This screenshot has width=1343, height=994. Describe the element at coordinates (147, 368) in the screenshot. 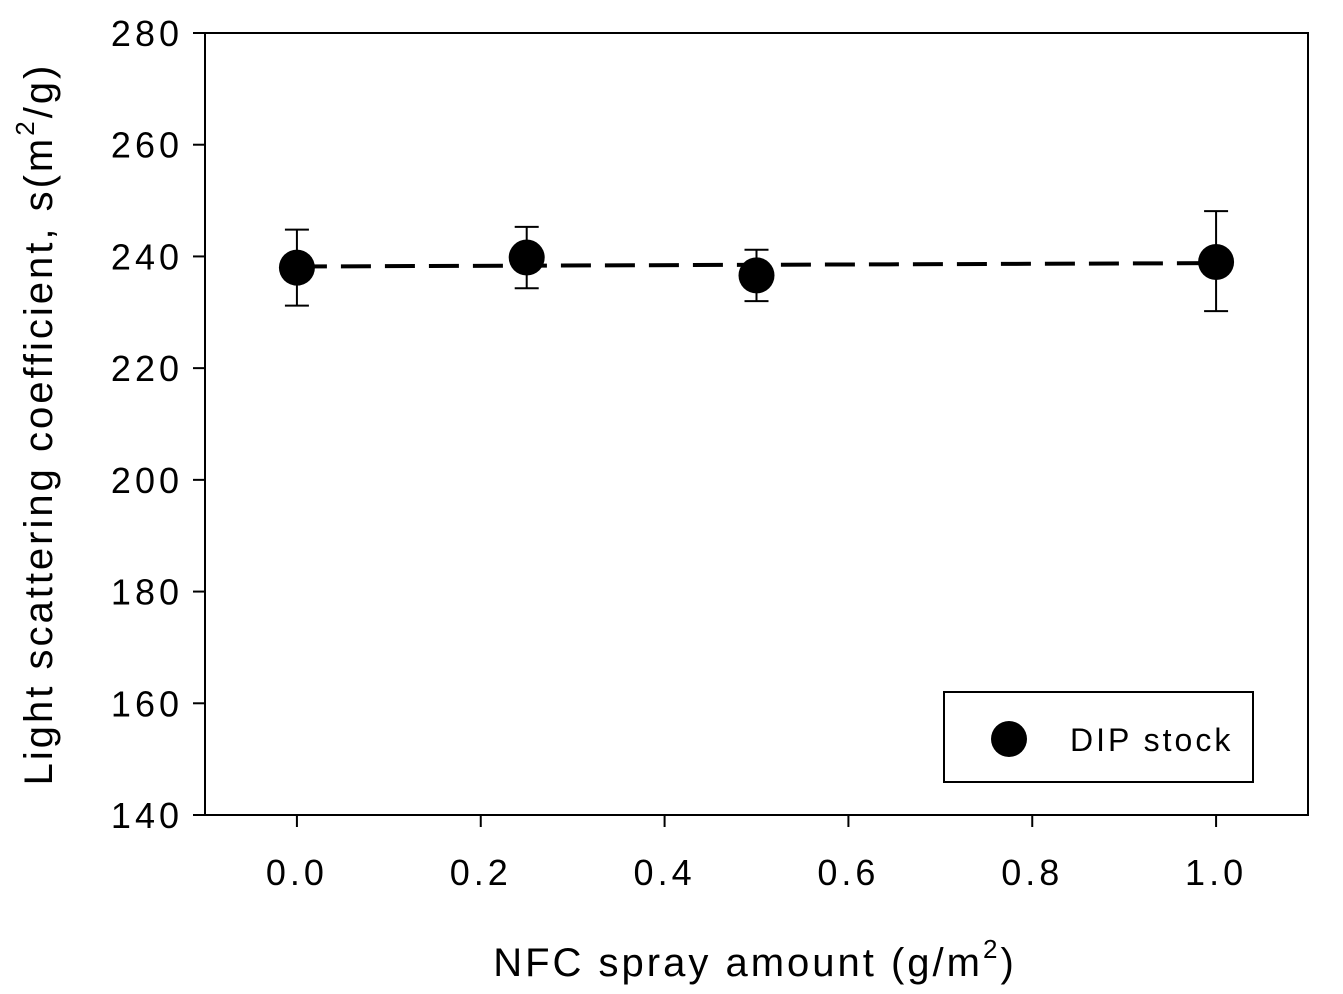

I see `y-tick-label: 220` at that location.